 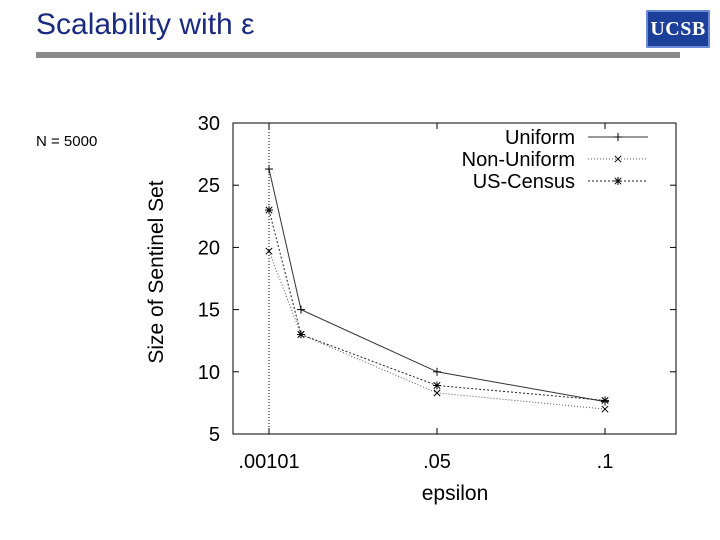 I want to click on x-axis-label: epsilon, so click(x=455, y=493).